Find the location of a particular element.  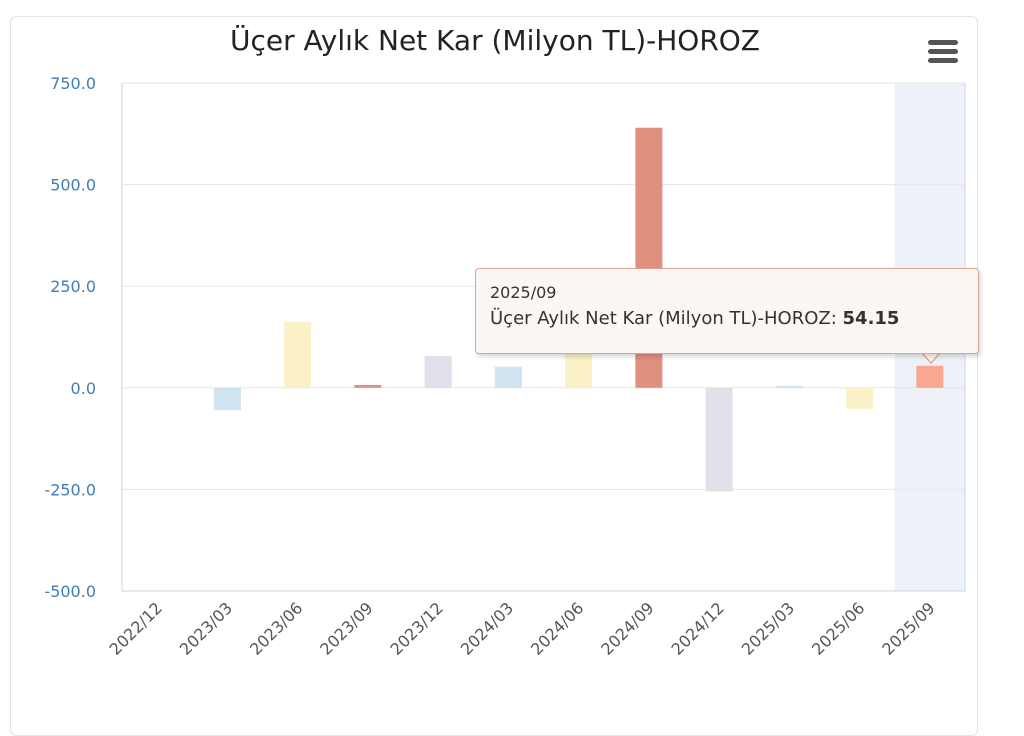

x-tick-label: 2025/06 is located at coordinates (838, 628).